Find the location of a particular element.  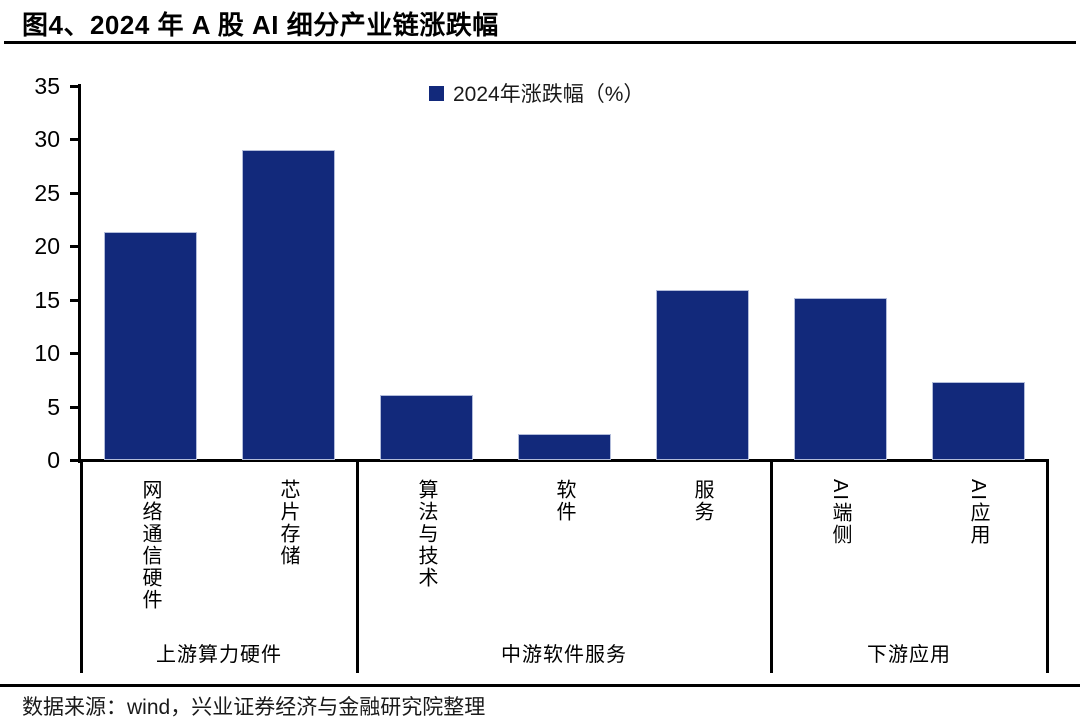

x-category-label: AI端侧 is located at coordinates (840, 512).